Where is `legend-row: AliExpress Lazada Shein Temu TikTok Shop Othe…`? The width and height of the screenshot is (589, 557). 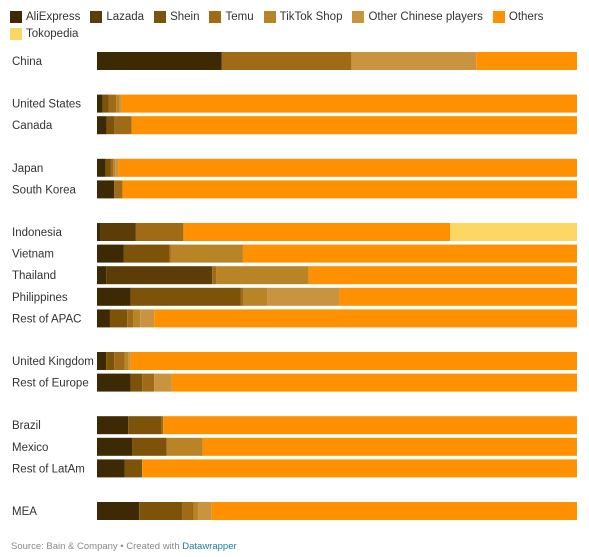 legend-row: AliExpress Lazada Shein Temu TikTok Shop Othe… is located at coordinates (295, 16).